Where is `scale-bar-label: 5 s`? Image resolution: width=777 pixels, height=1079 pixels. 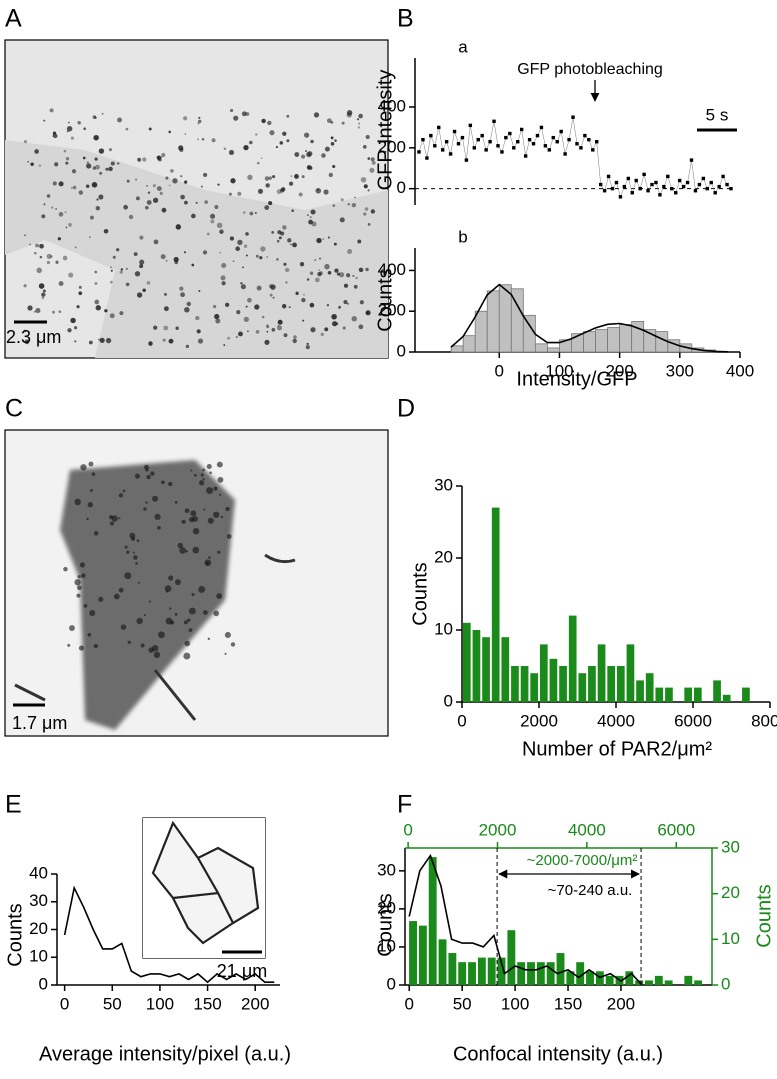
scale-bar-label: 5 s is located at coordinates (717, 114).